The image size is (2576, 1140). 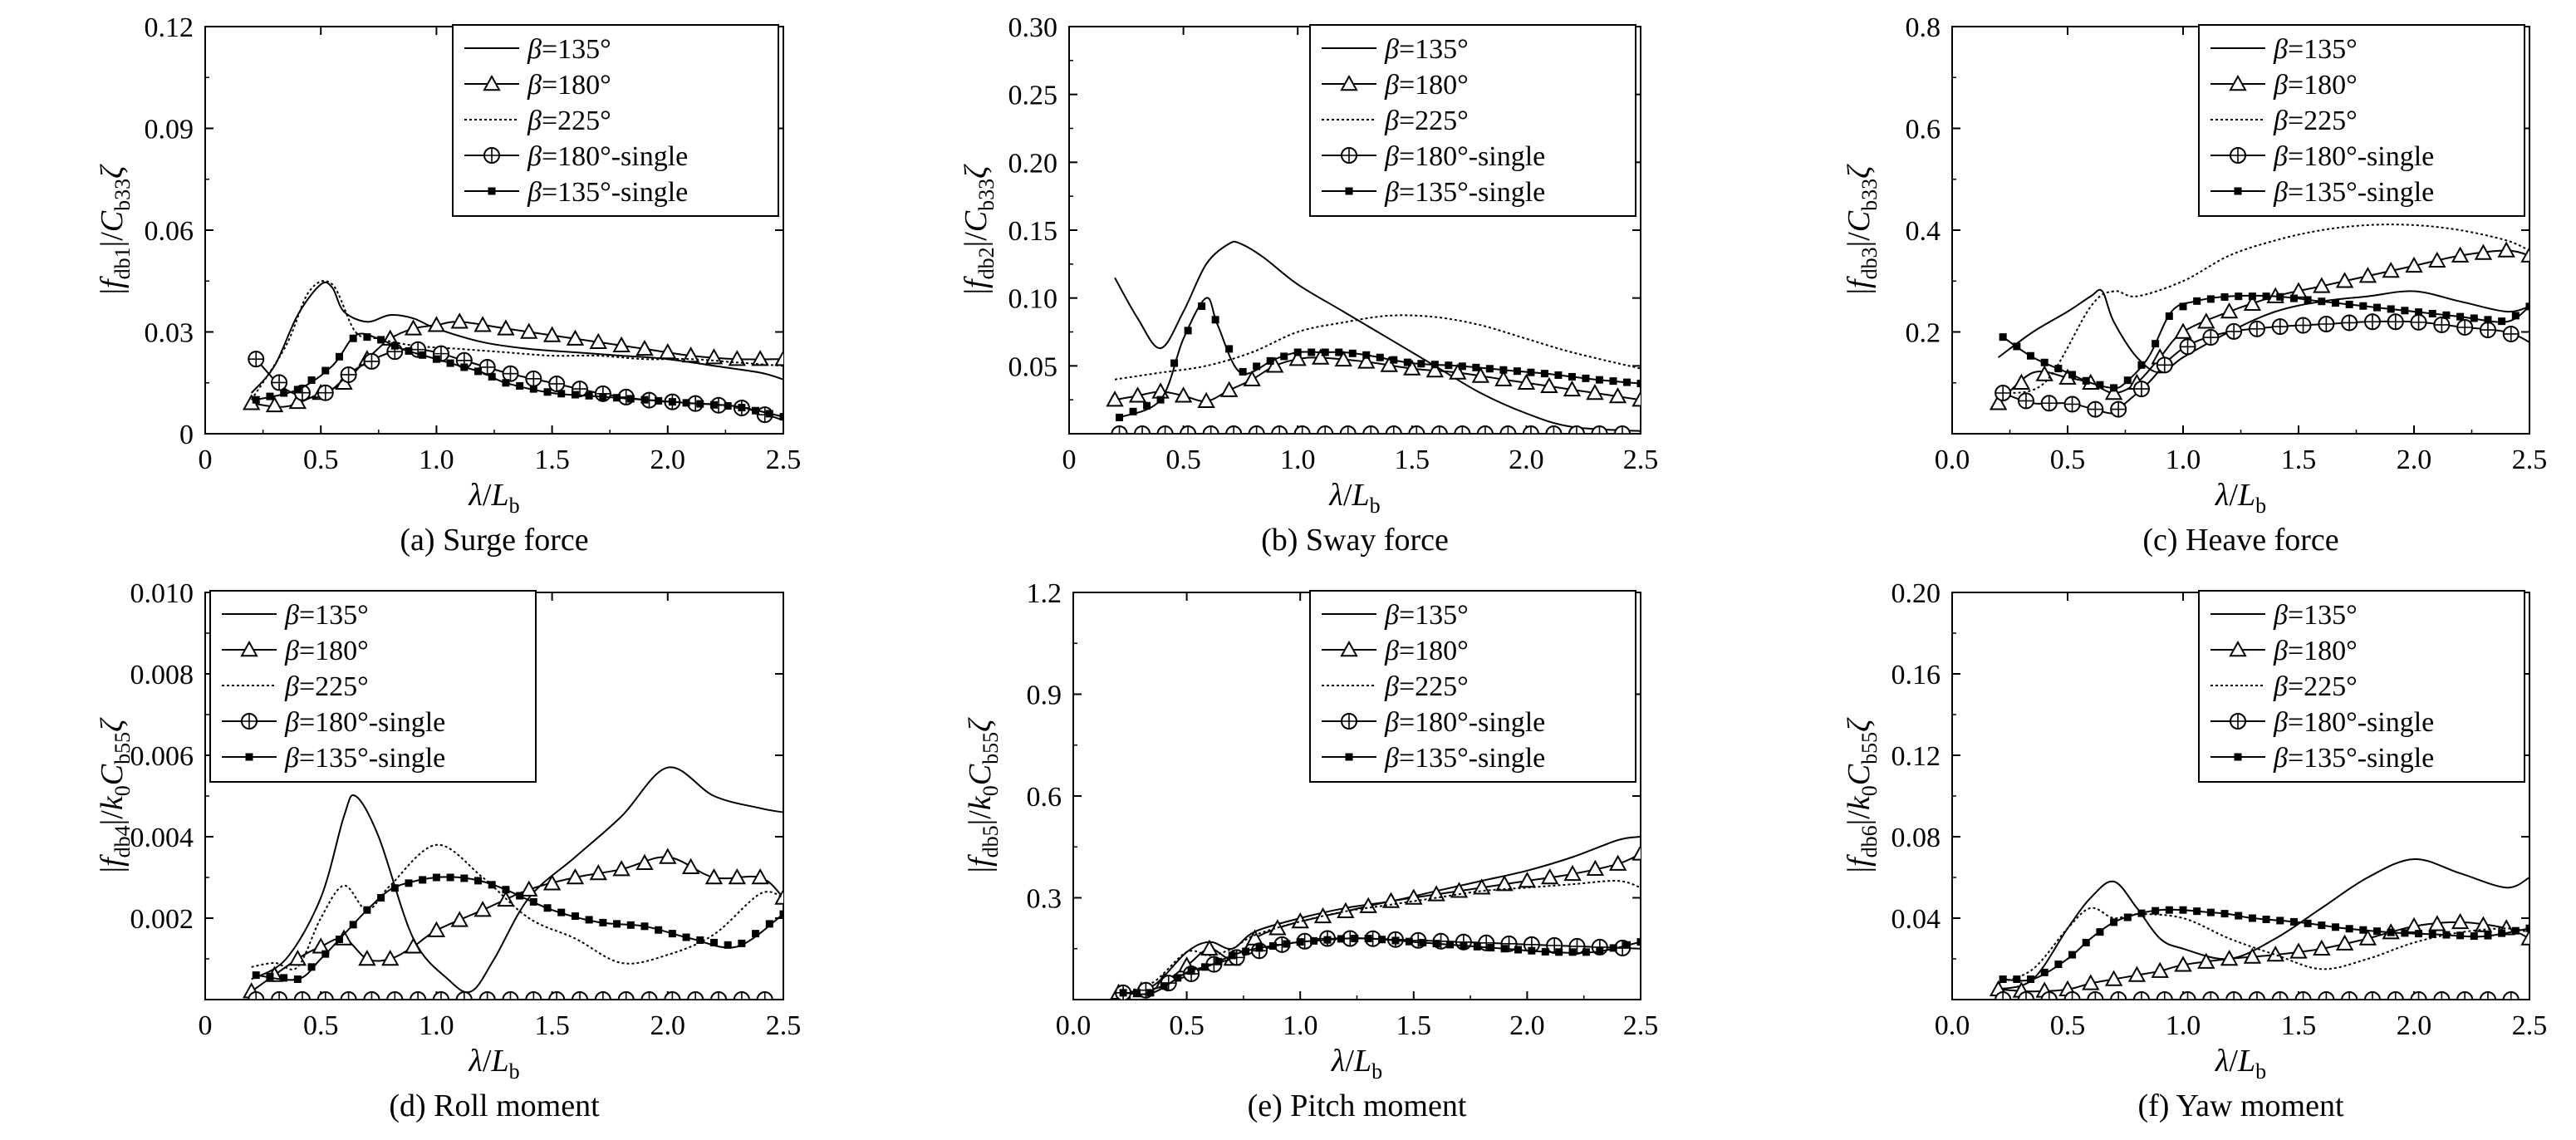 What do you see at coordinates (1472, 120) in the screenshot?
I see `legend-box` at bounding box center [1472, 120].